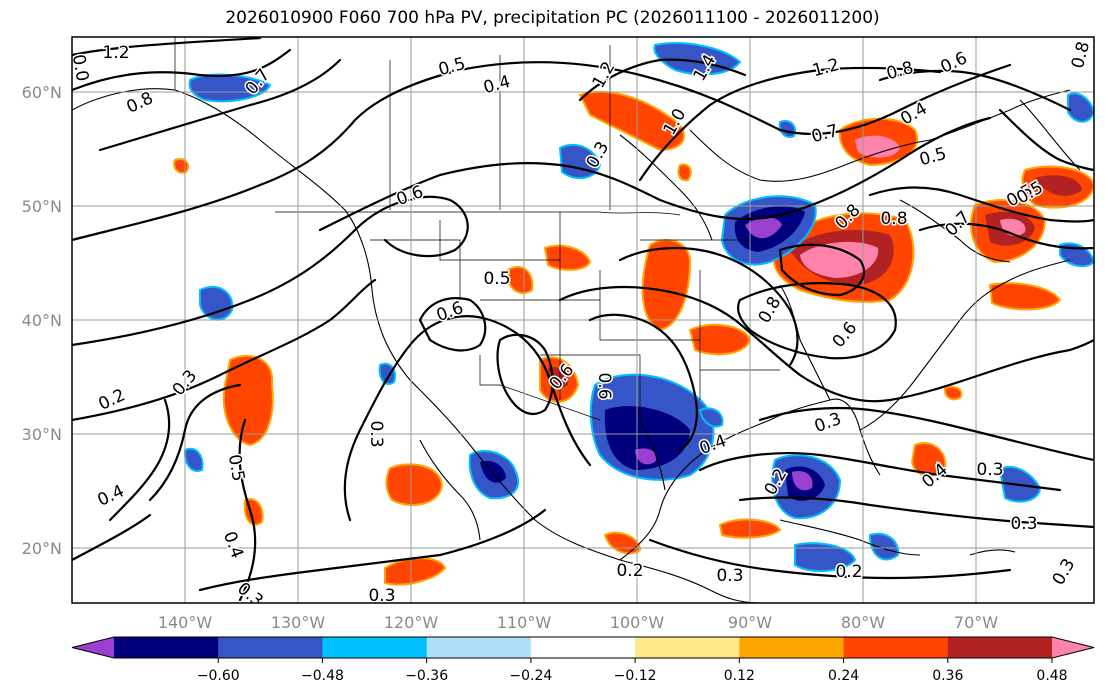  What do you see at coordinates (750, 622) in the screenshot?
I see `lon-label: 90°W` at bounding box center [750, 622].